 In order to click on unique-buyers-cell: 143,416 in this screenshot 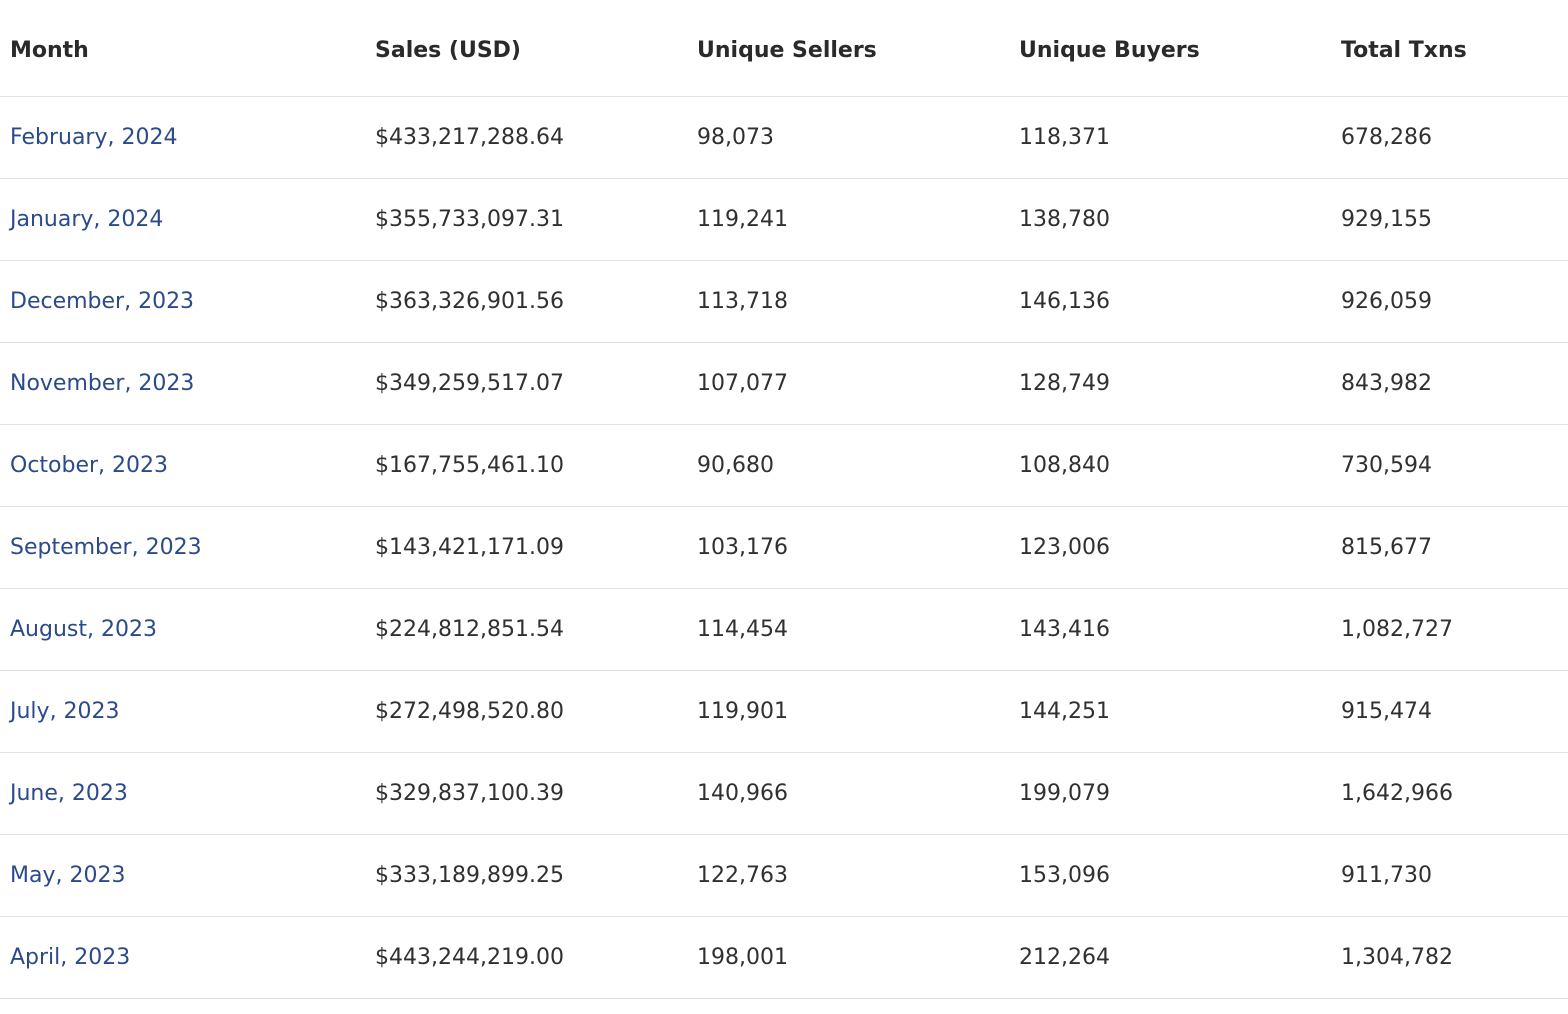, I will do `click(1170, 629)`.